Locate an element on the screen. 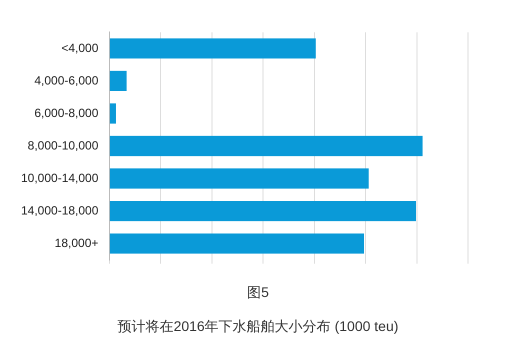 The width and height of the screenshot is (516, 349). y-tick-label: 14,000-18,000 is located at coordinates (59, 210).